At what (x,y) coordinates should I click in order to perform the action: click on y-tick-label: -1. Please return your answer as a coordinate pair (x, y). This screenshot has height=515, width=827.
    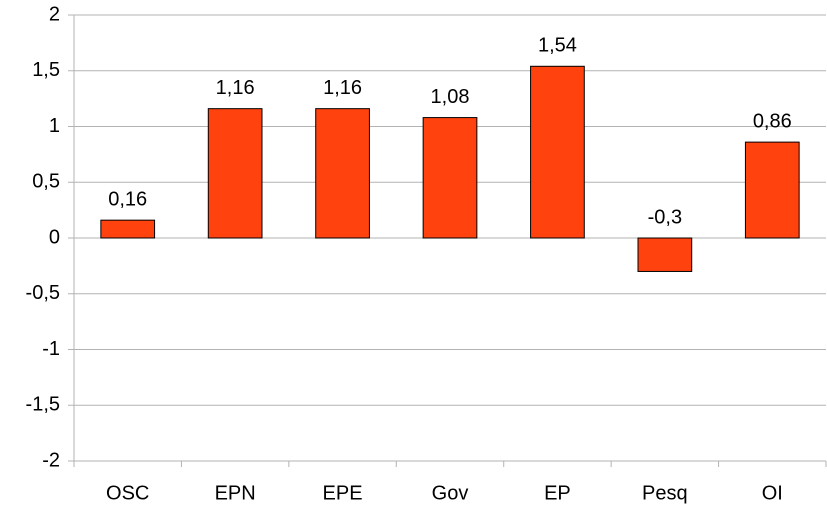
    Looking at the image, I should click on (51, 349).